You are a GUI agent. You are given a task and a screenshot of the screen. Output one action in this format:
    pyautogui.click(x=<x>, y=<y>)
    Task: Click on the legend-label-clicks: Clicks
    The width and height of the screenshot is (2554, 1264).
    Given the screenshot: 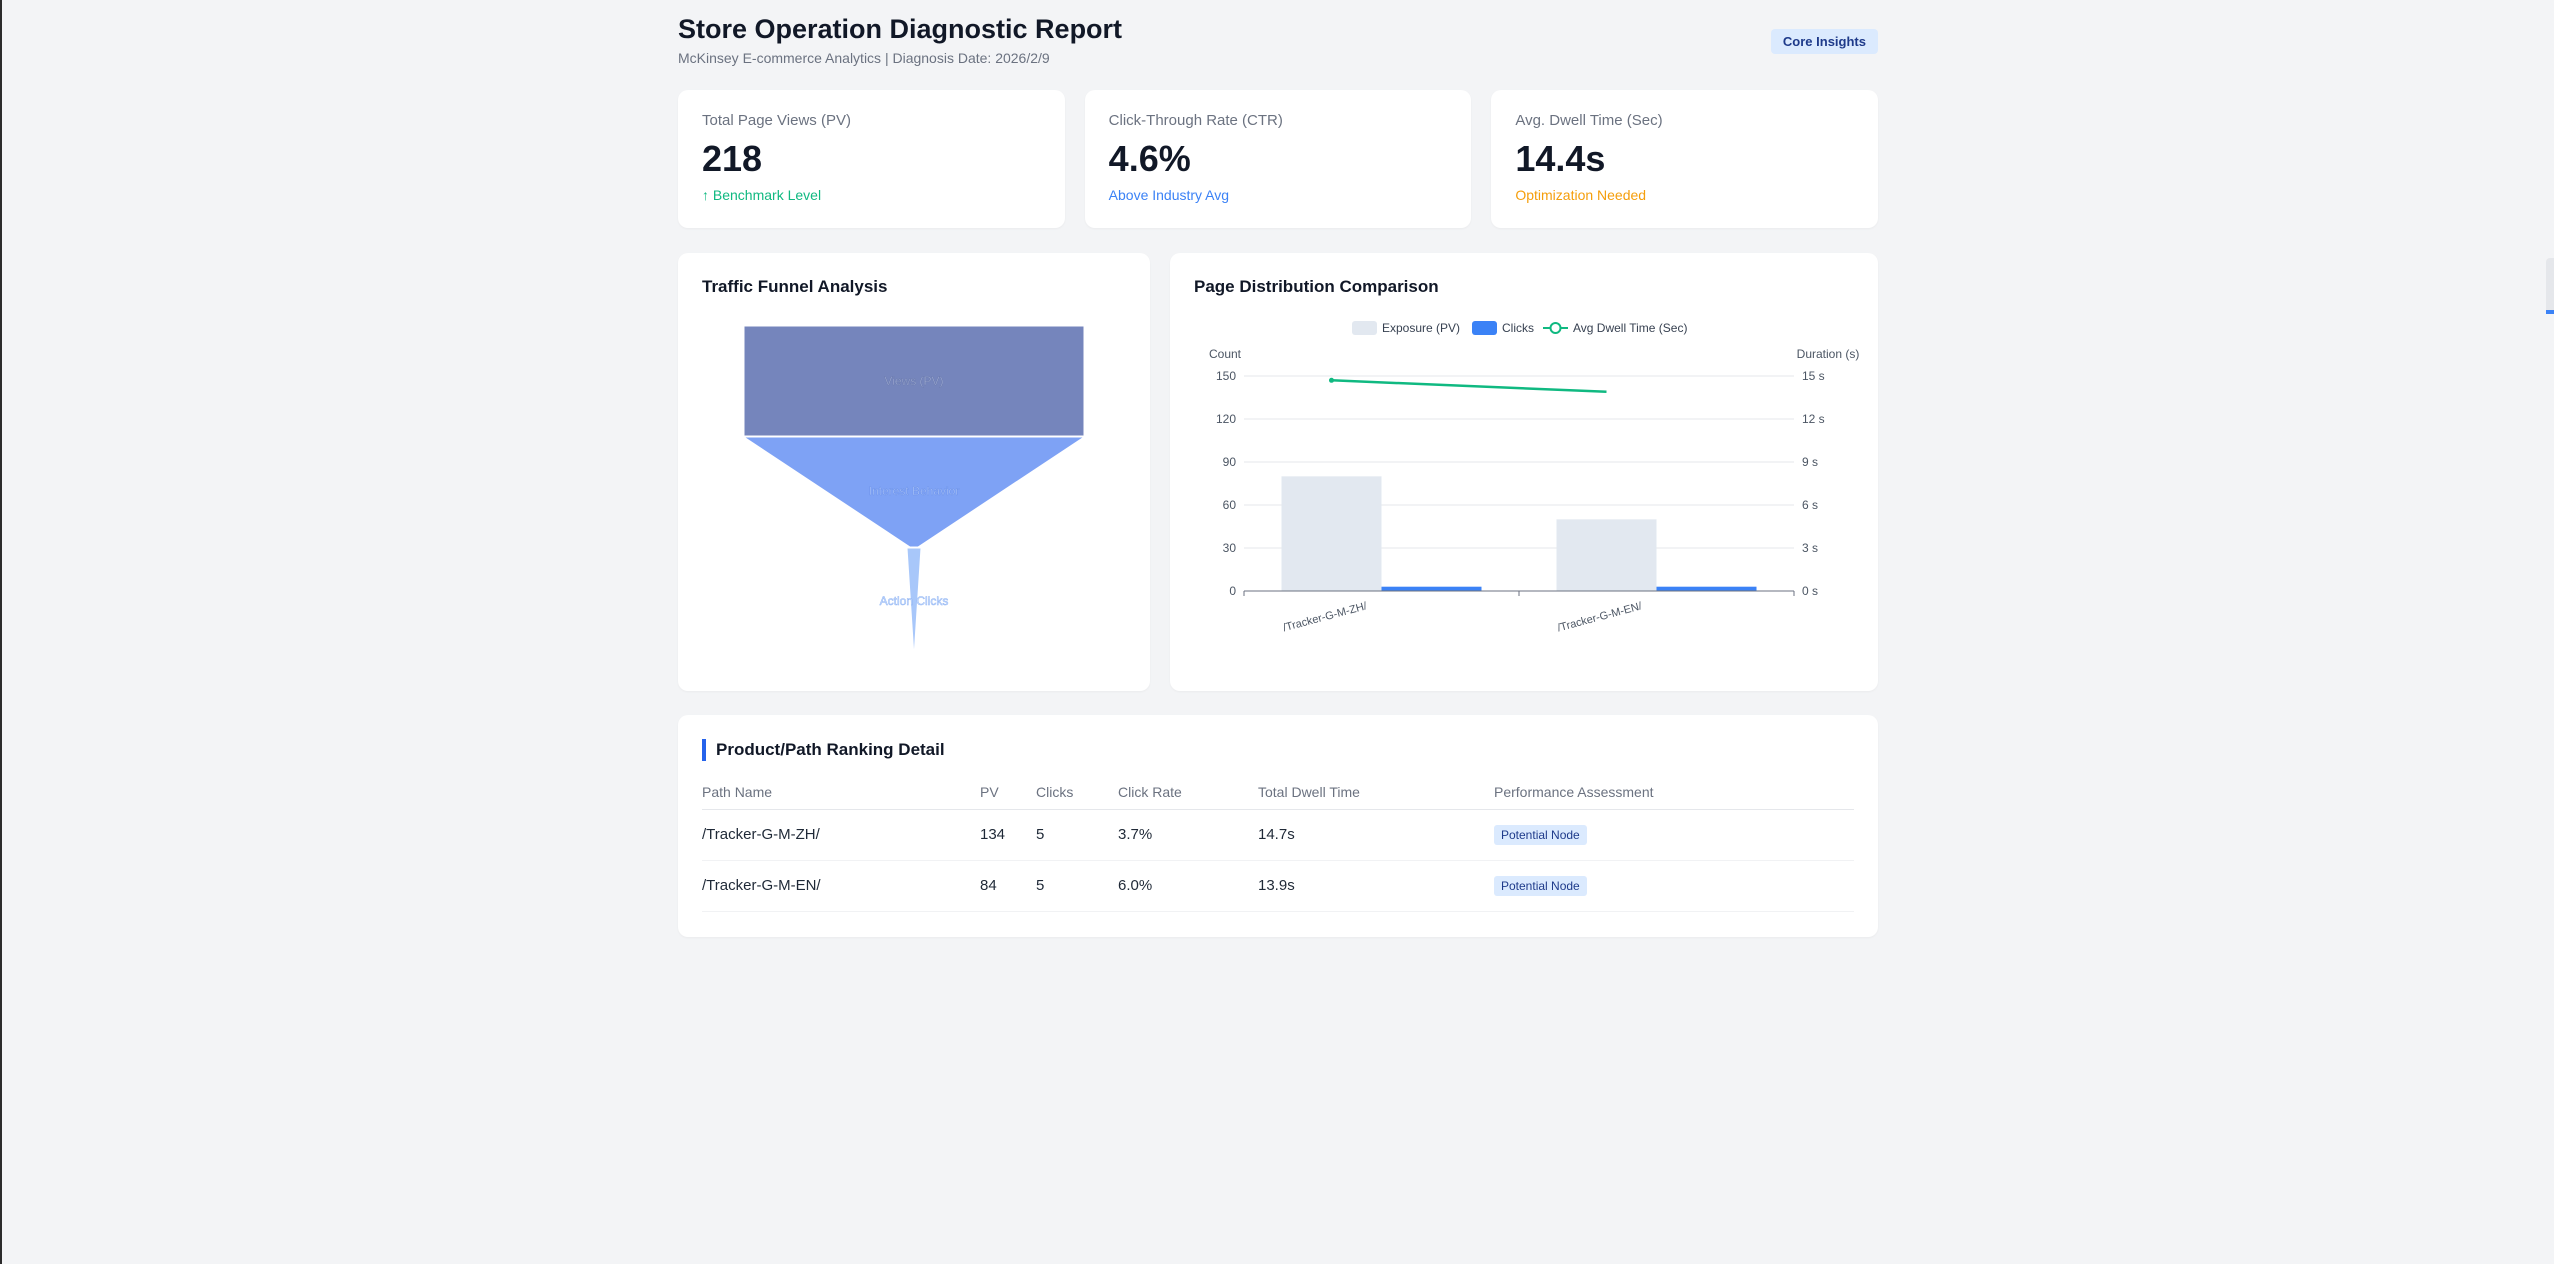 What is the action you would take?
    pyautogui.click(x=1518, y=328)
    